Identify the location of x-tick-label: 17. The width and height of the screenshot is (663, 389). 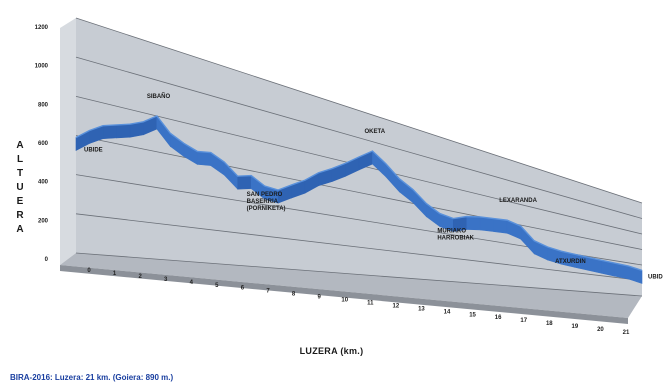
(523, 321).